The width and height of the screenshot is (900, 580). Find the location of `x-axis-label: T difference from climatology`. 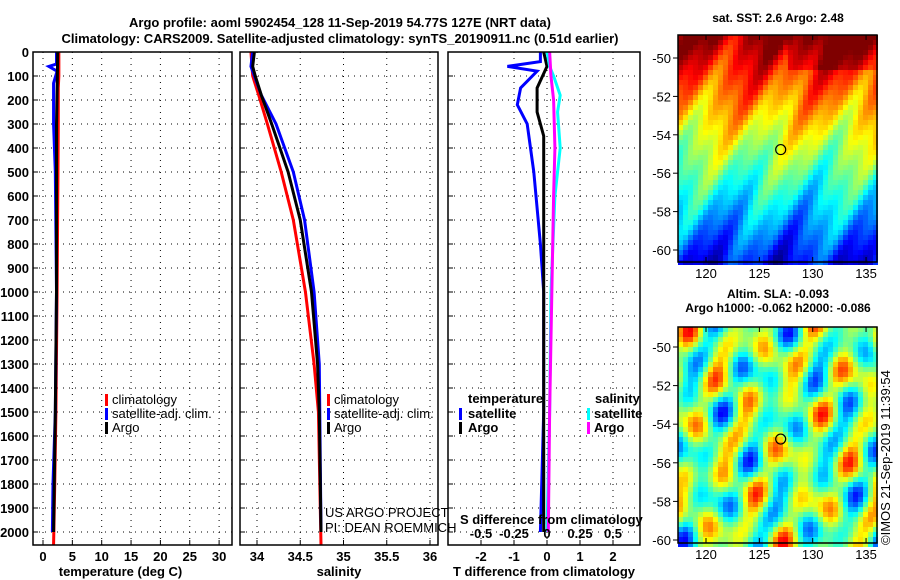

x-axis-label: T difference from climatology is located at coordinates (544, 571).